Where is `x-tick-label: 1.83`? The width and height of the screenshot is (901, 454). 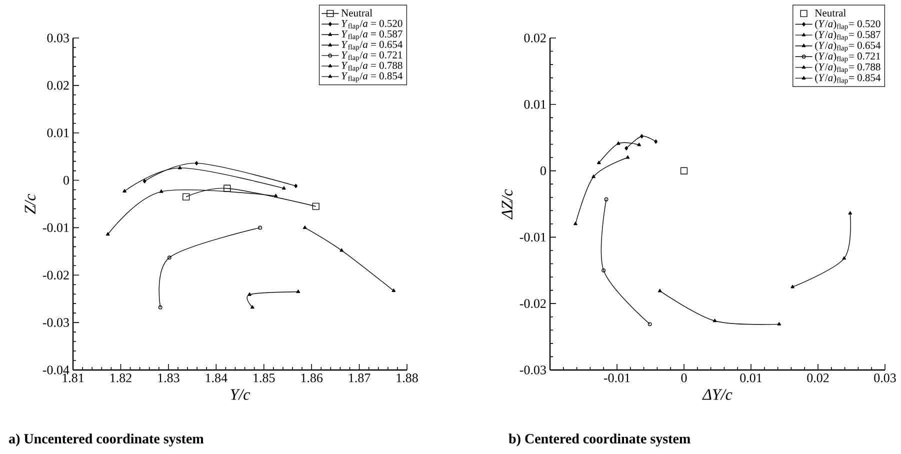
x-tick-label: 1.83 is located at coordinates (169, 378).